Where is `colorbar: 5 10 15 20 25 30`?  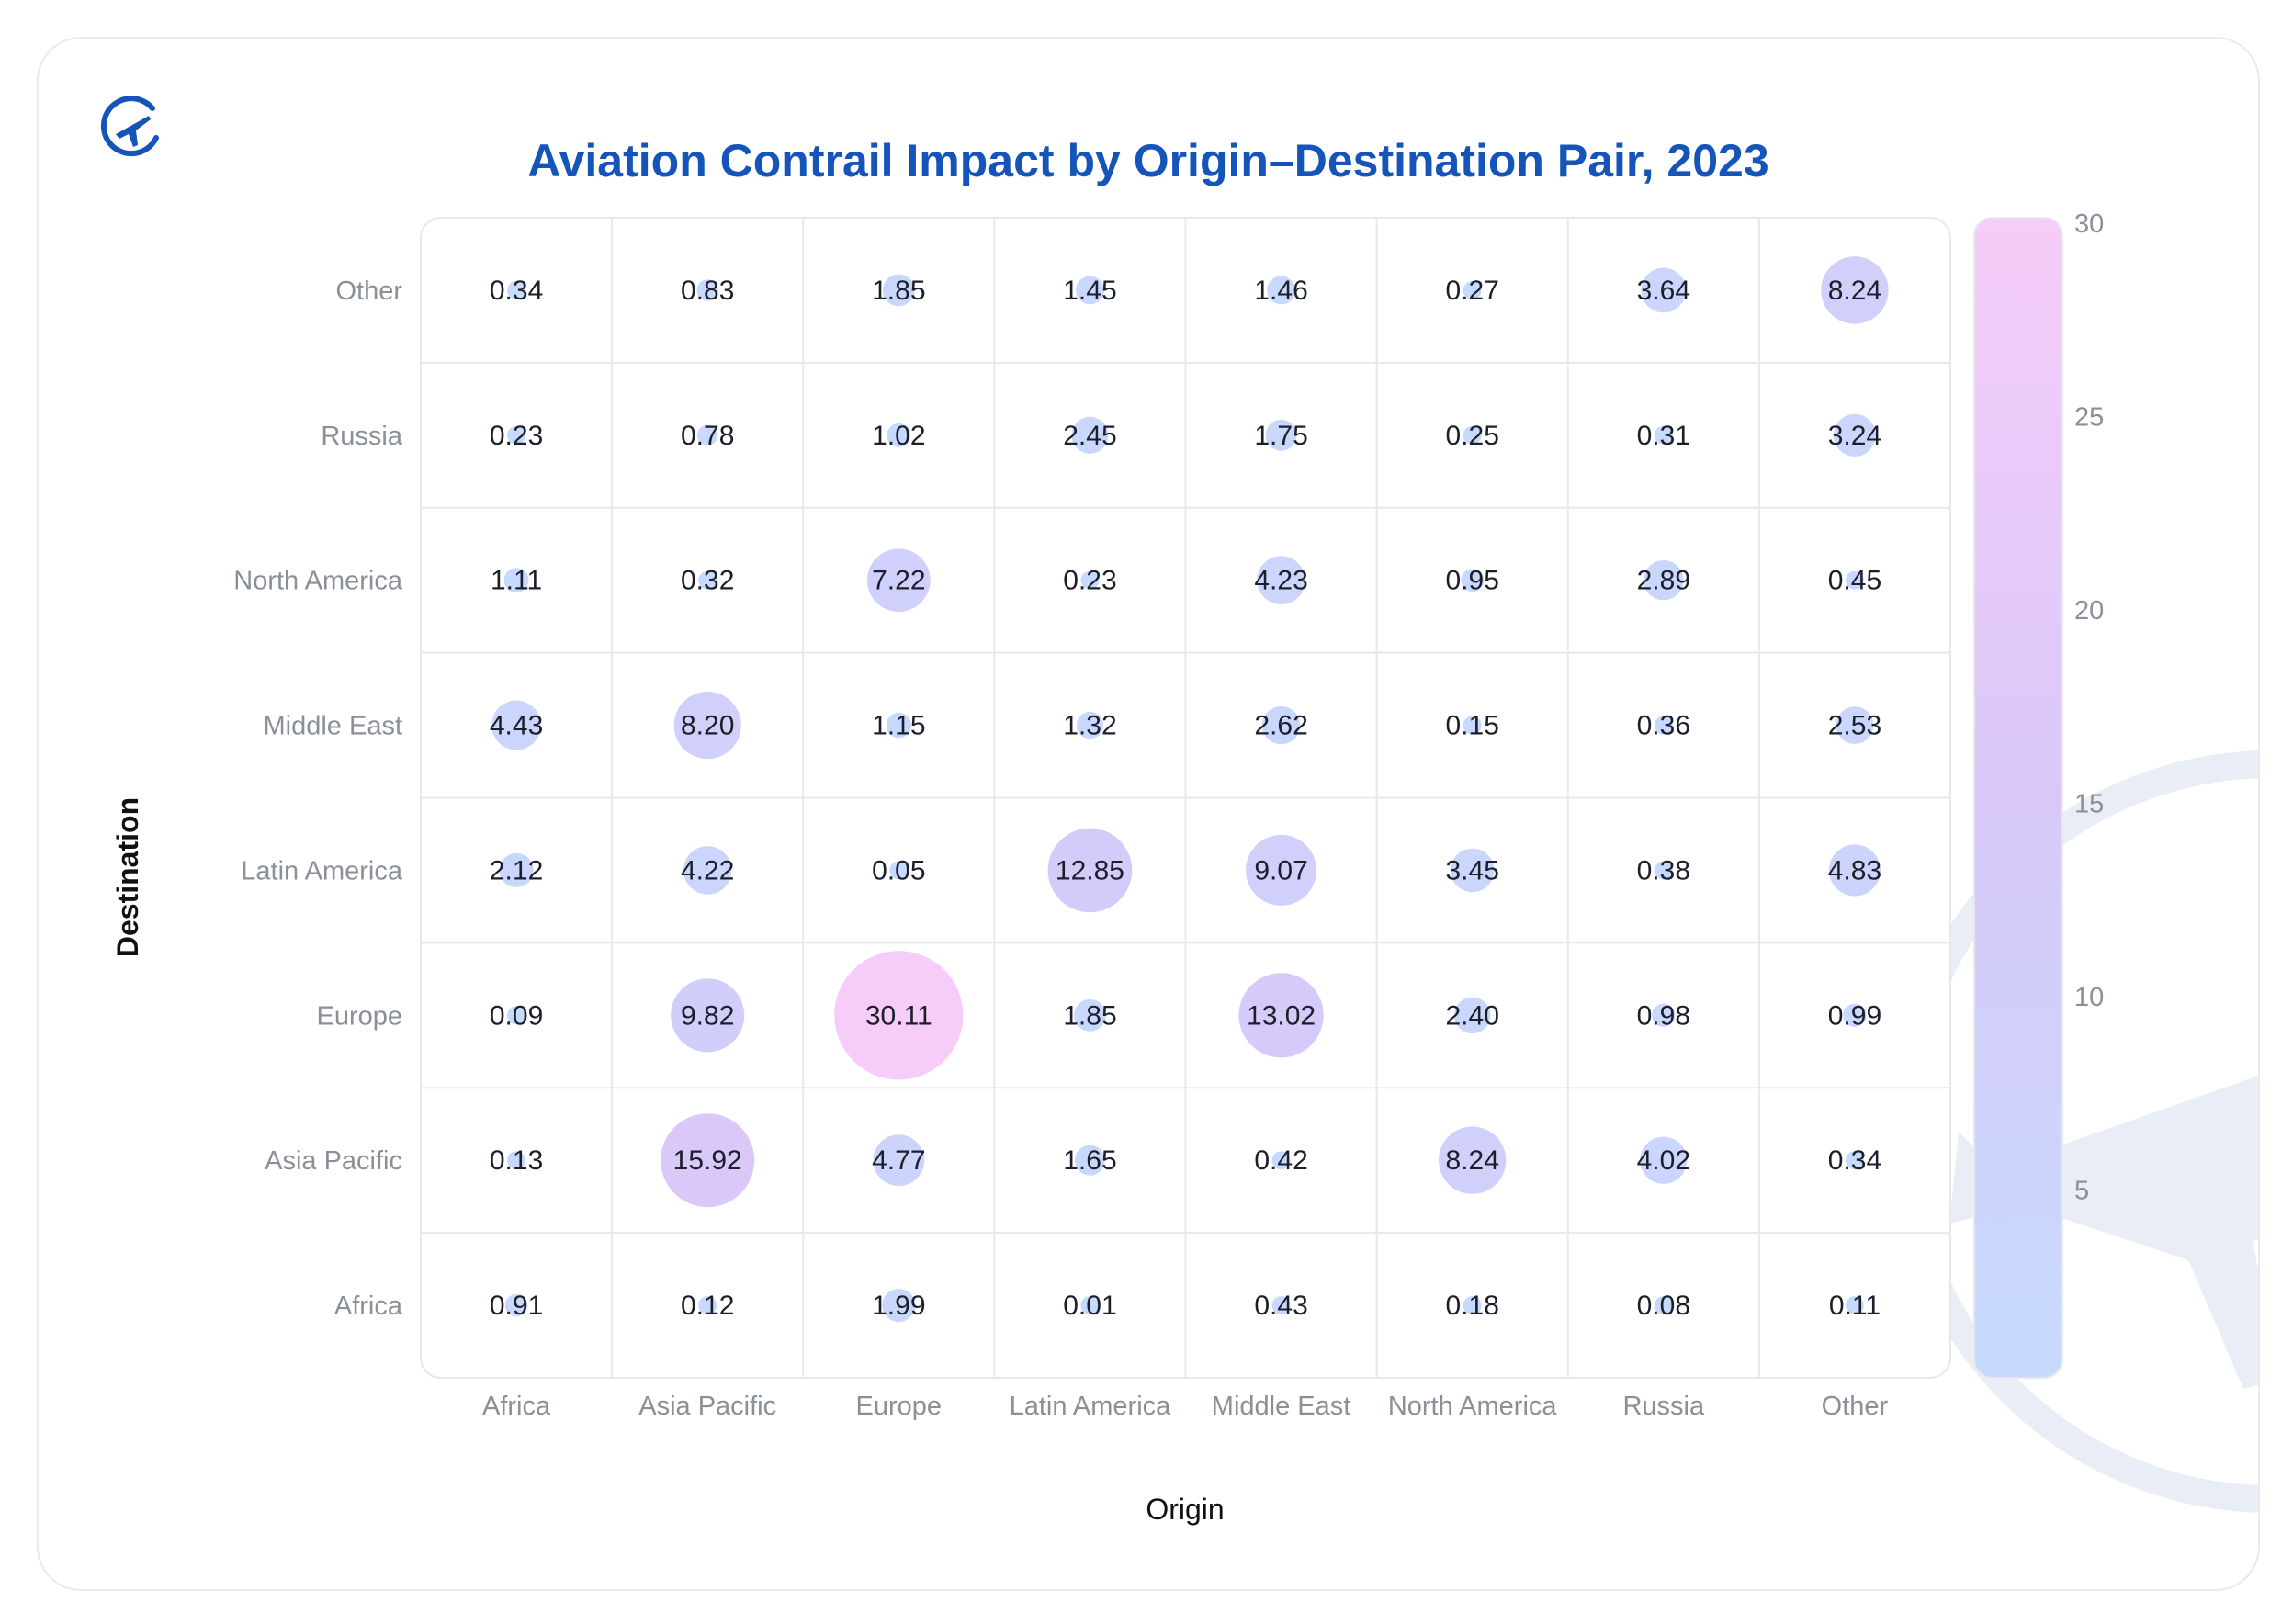 colorbar: 5 10 15 20 25 30 is located at coordinates (2038, 794).